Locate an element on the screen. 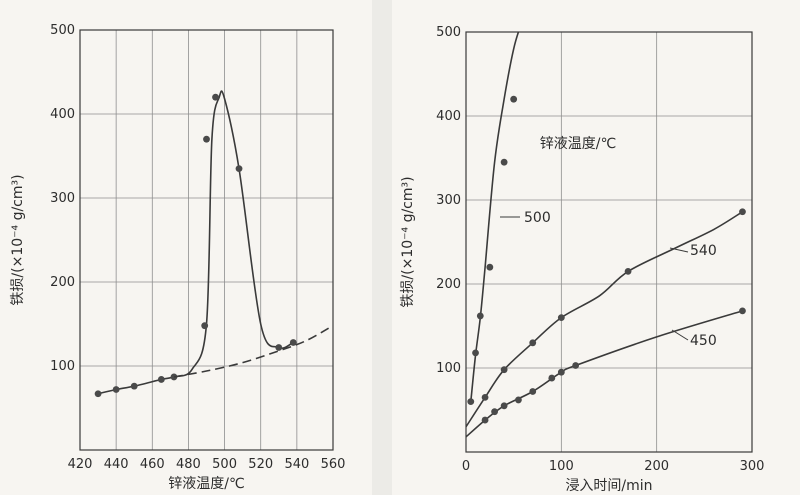  series-label: 450 is located at coordinates (703, 341).